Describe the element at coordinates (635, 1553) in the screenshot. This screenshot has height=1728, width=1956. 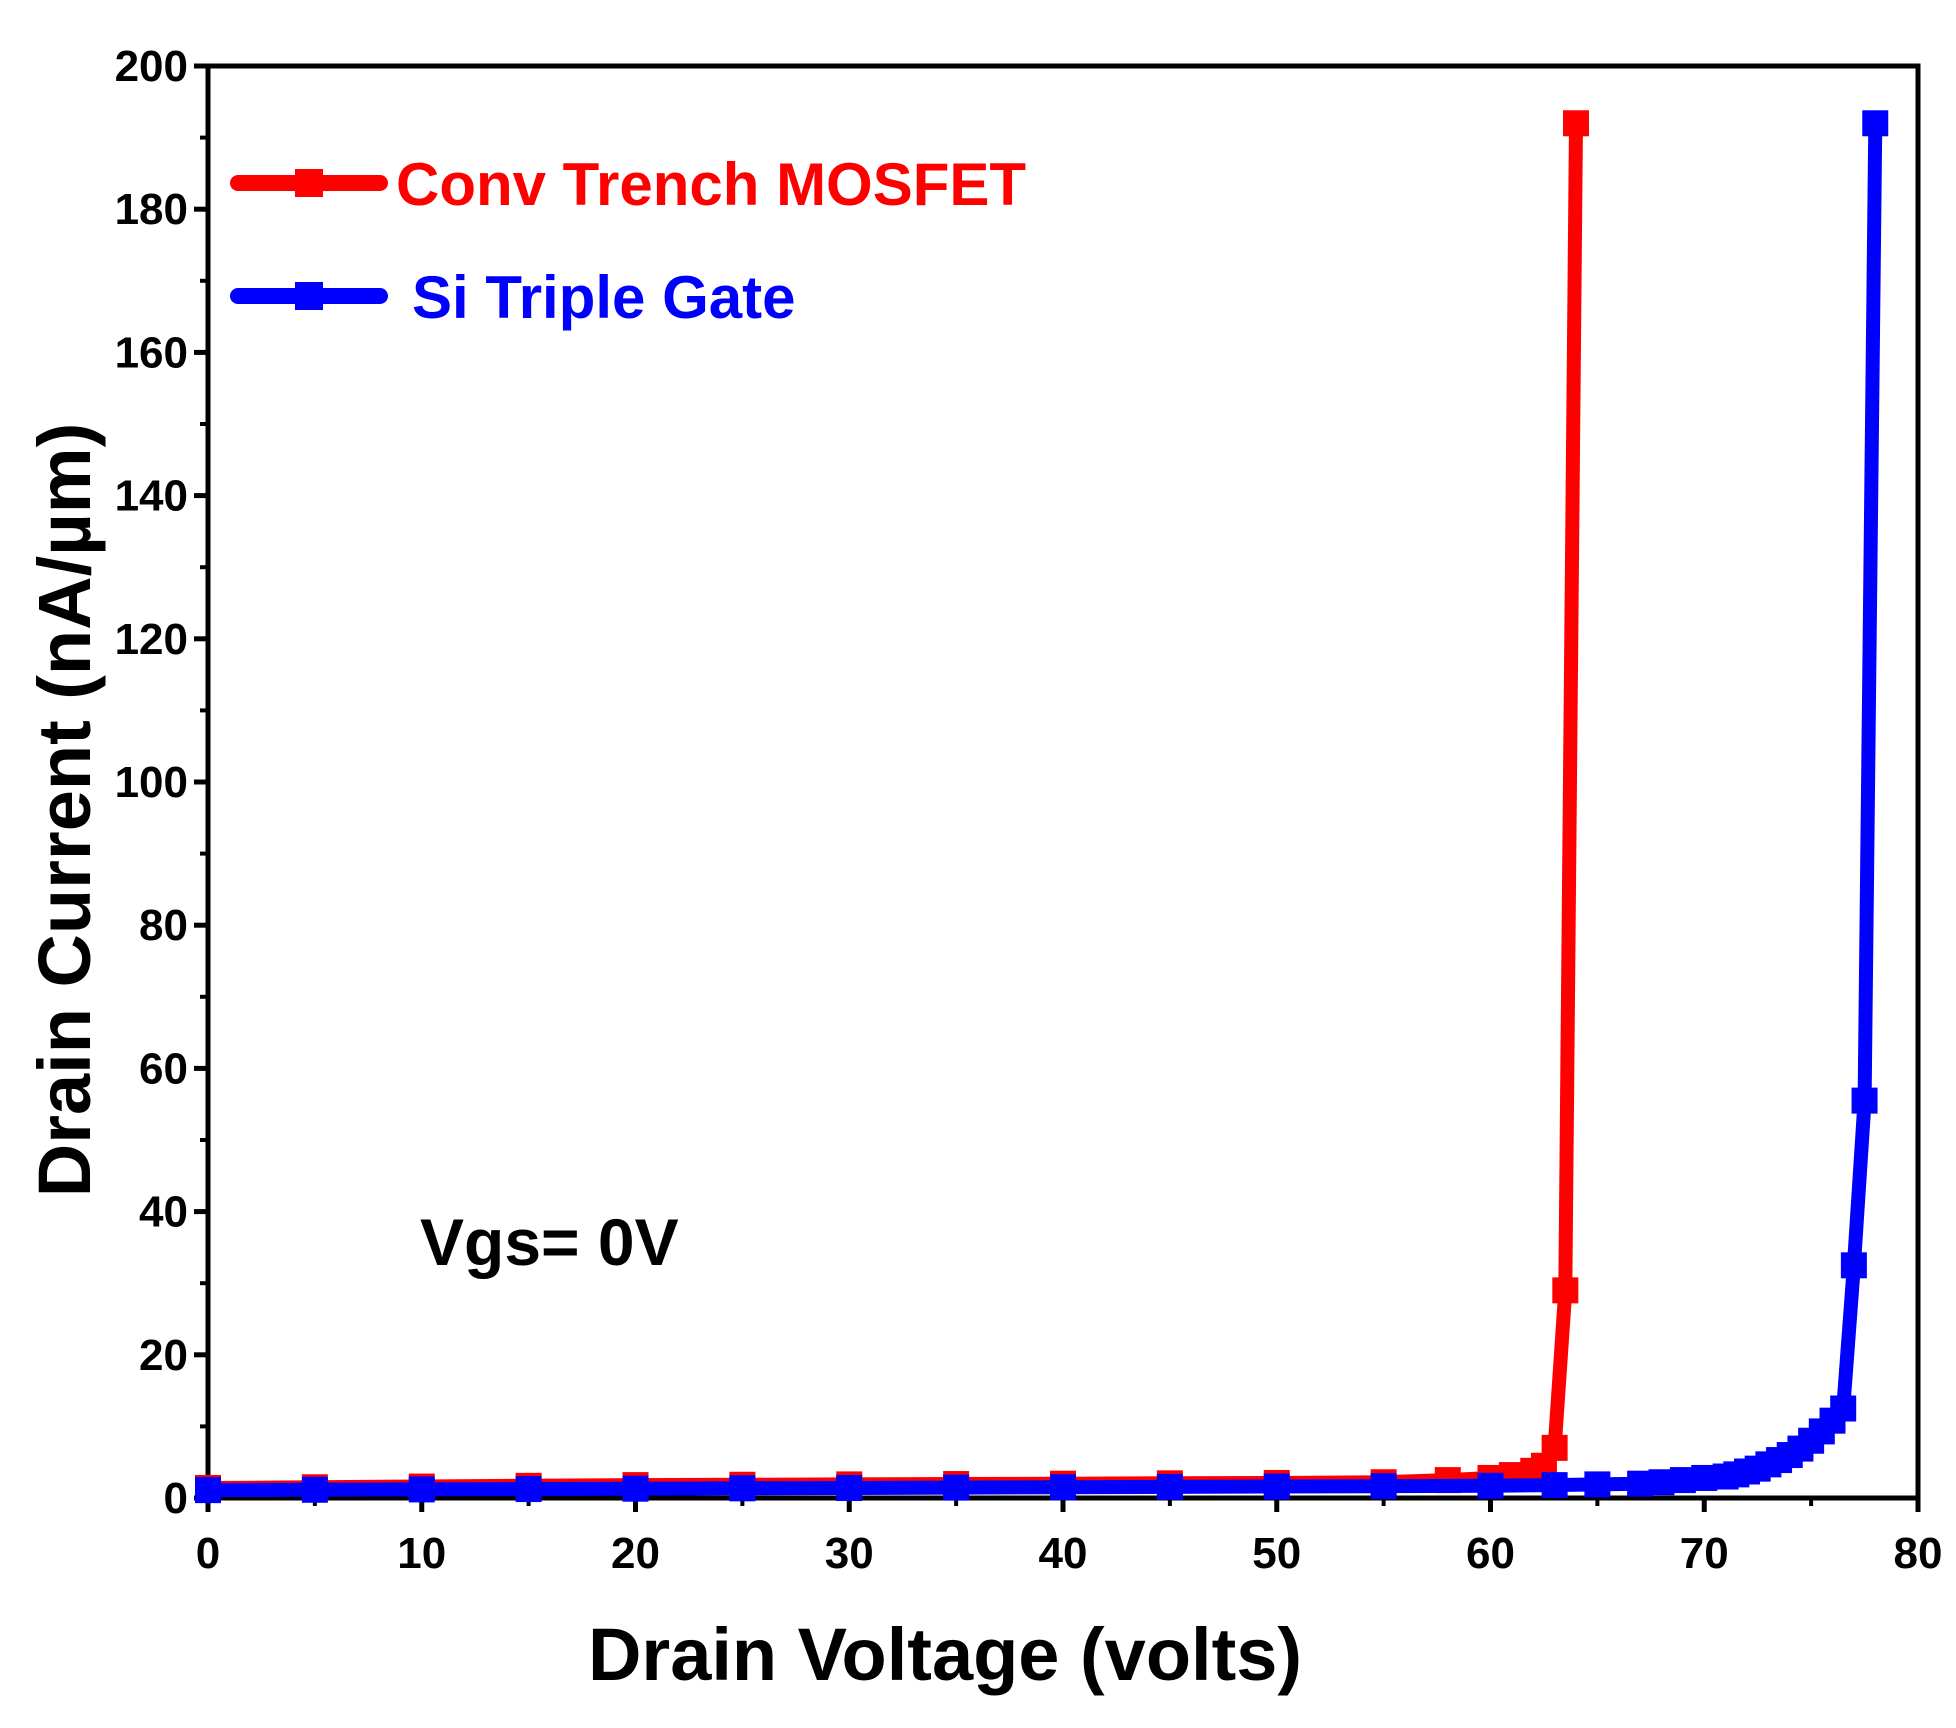
I see `x-tick-label: 20` at that location.